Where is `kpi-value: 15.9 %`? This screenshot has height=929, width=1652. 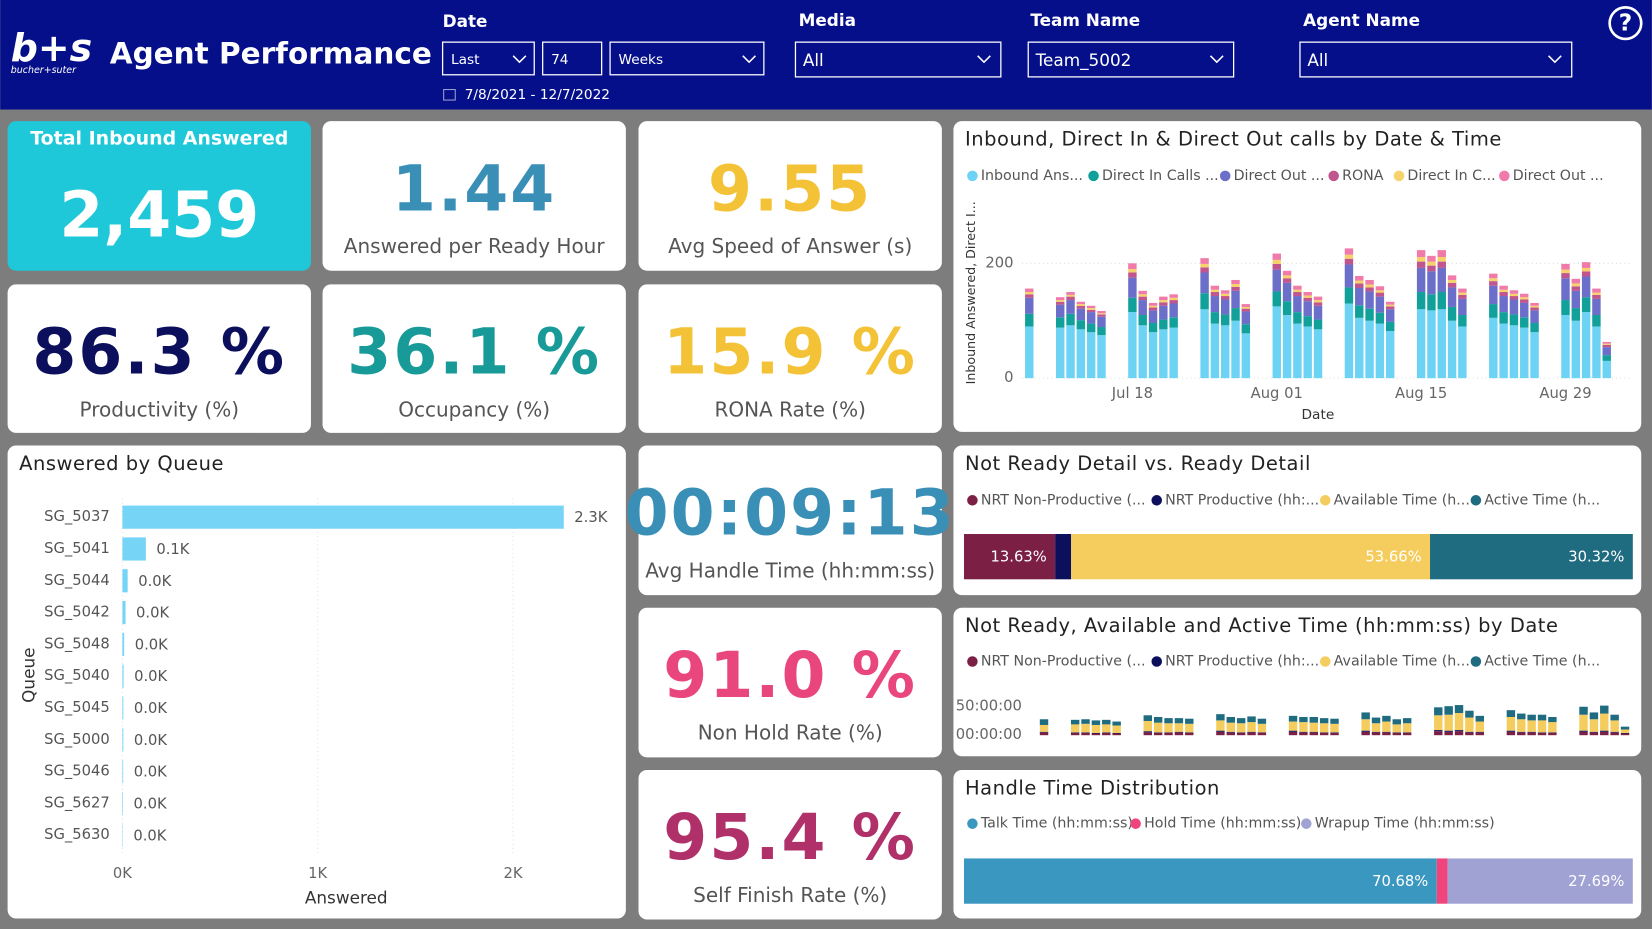 kpi-value: 15.9 % is located at coordinates (790, 352).